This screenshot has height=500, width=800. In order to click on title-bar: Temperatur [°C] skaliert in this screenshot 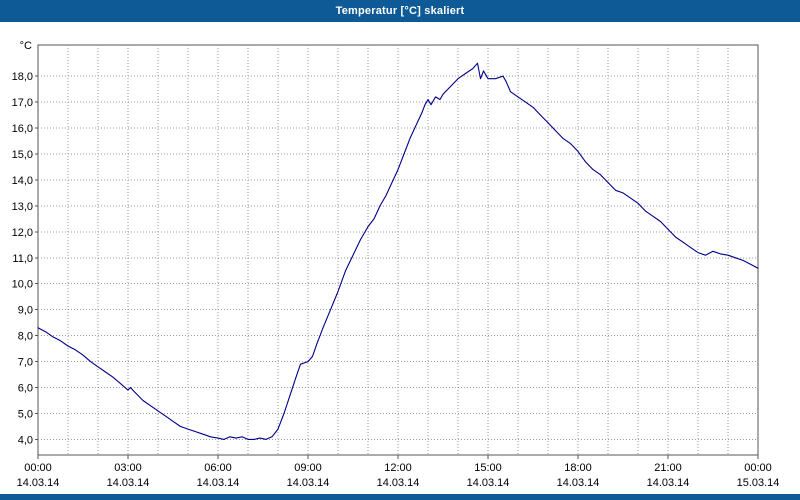, I will do `click(400, 11)`.